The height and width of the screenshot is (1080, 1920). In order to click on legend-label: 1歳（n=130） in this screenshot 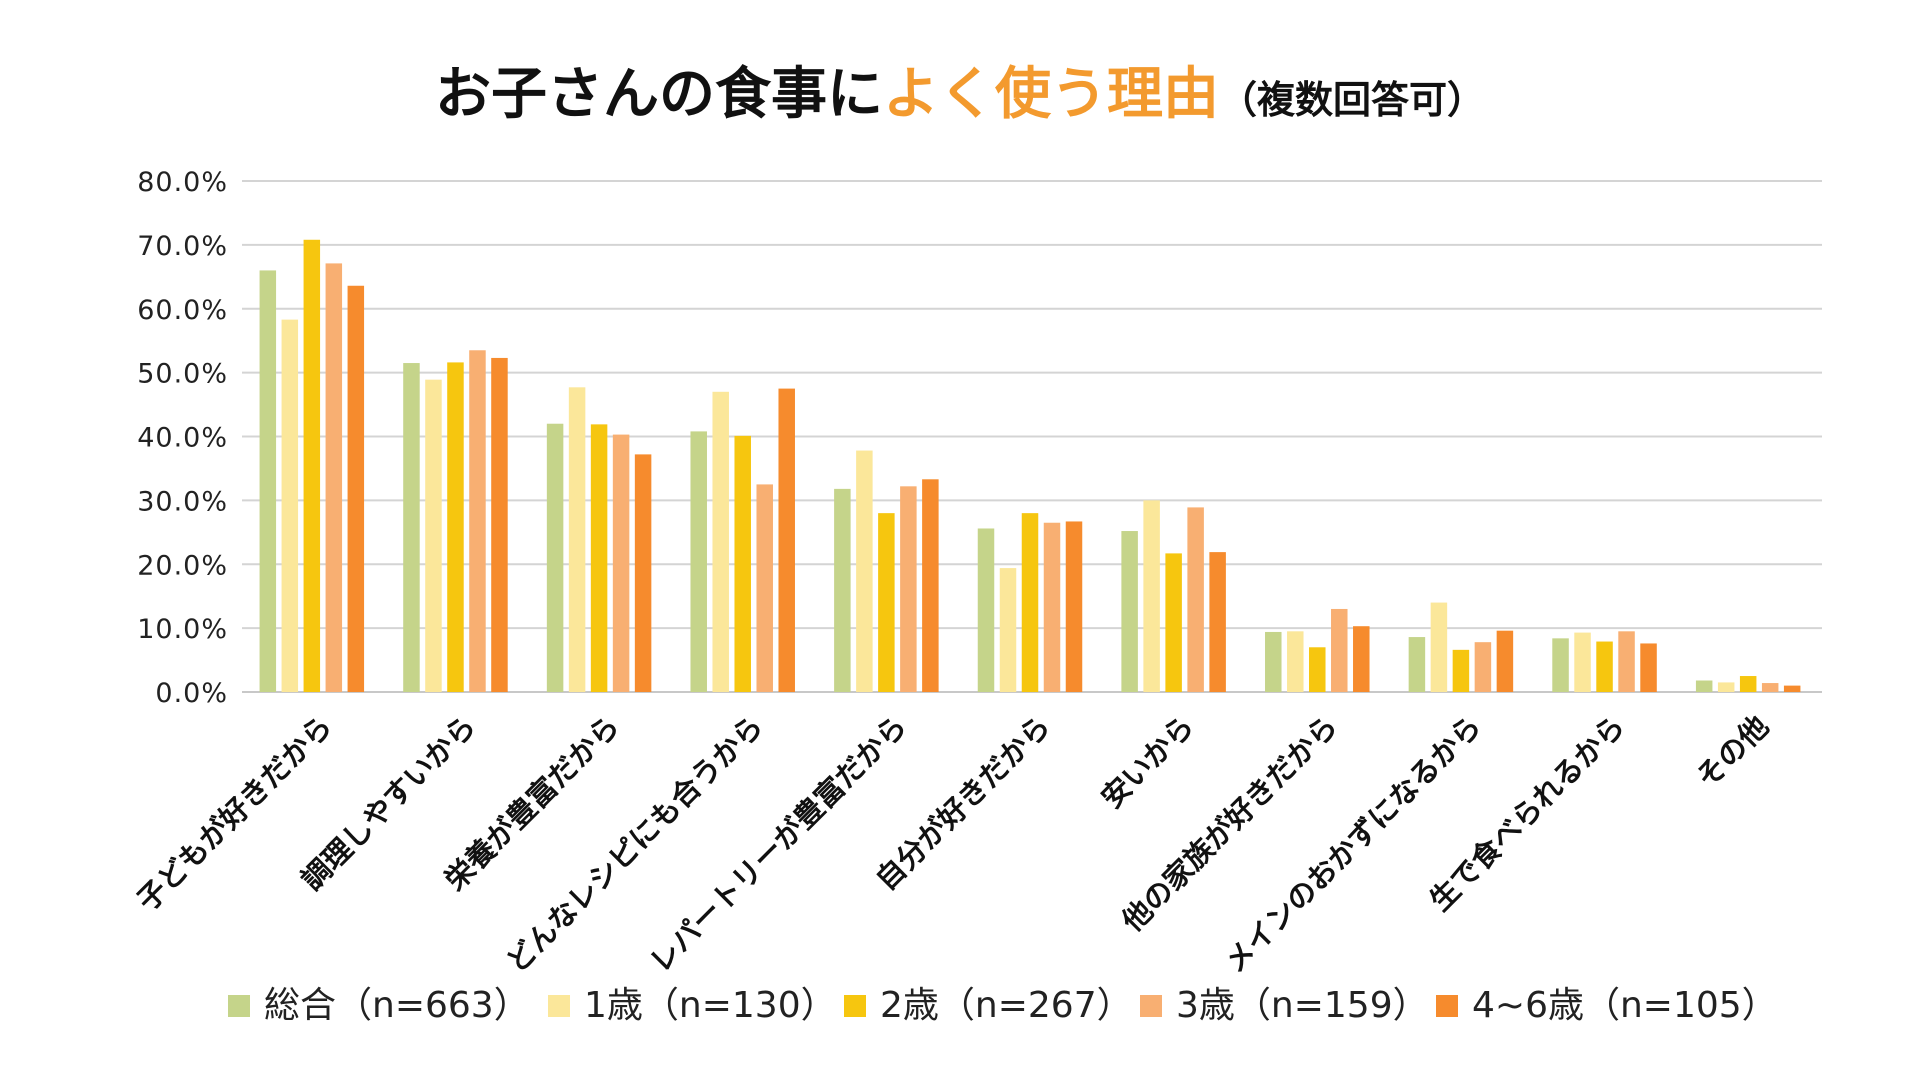, I will do `click(710, 1005)`.